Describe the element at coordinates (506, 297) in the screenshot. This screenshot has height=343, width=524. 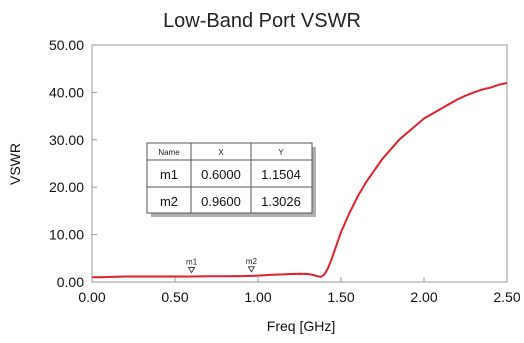
I see `x-tick-label: 2.50` at that location.